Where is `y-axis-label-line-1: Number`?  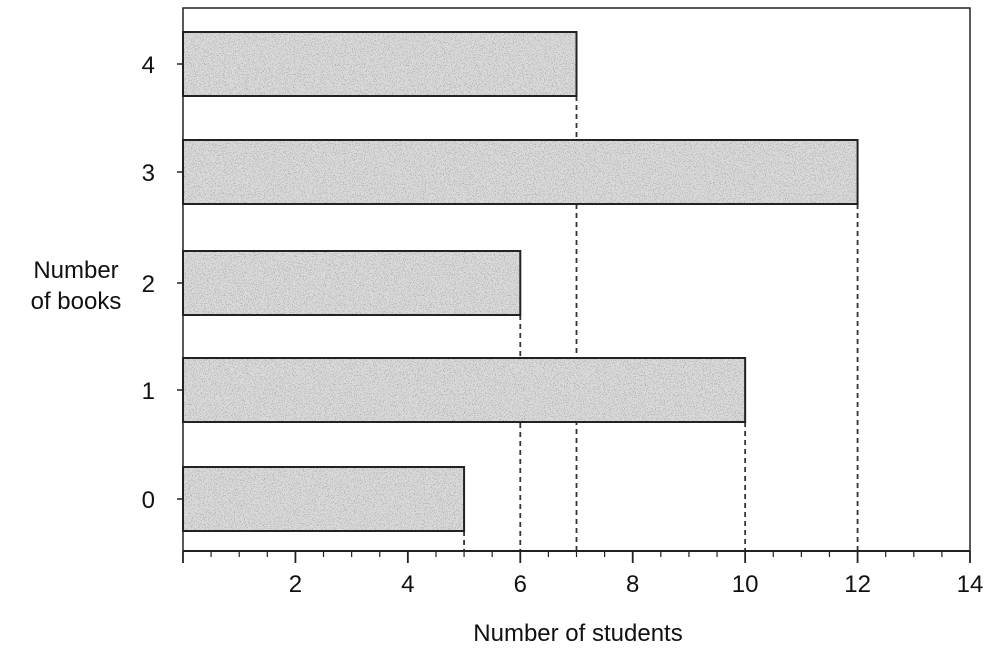 y-axis-label-line-1: Number is located at coordinates (75, 270).